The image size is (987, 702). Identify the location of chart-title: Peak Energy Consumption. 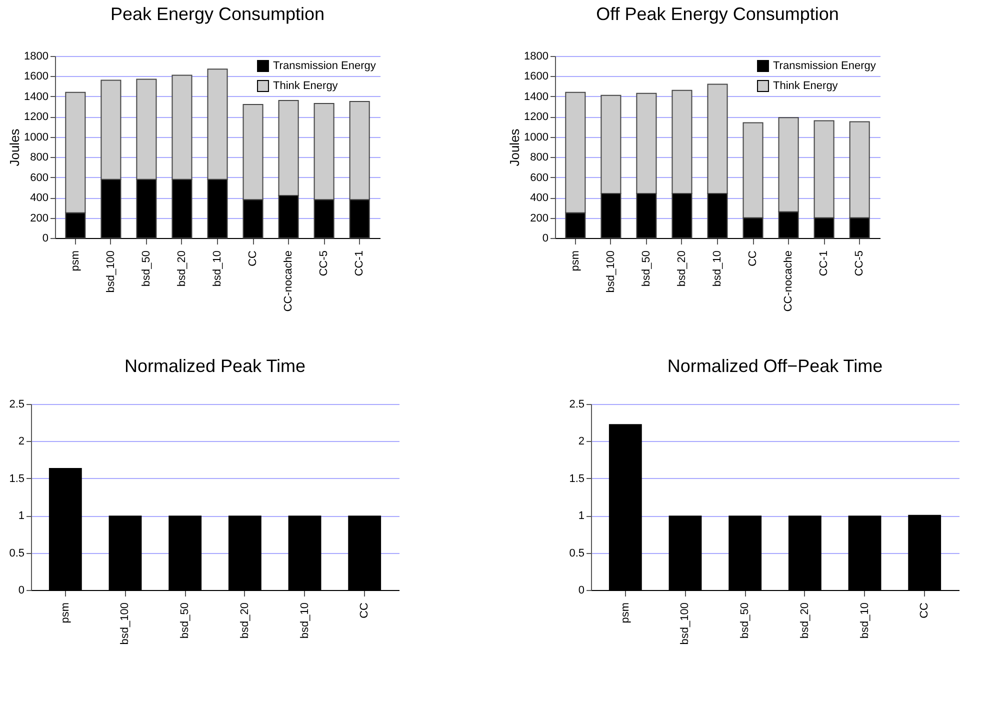
(217, 14).